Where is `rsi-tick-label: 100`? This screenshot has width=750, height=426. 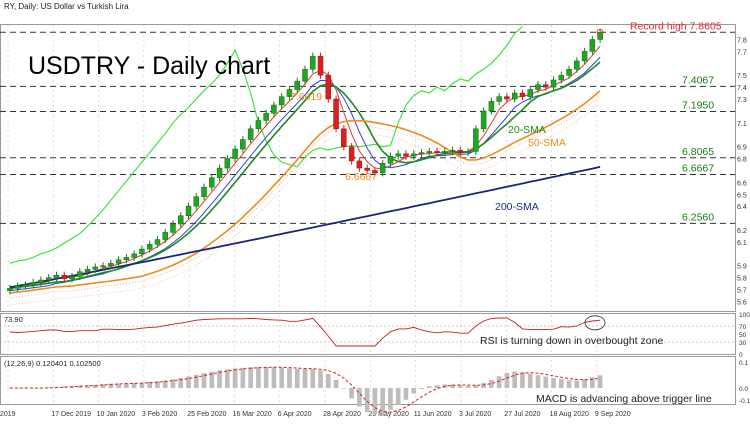
rsi-tick-label: 100 is located at coordinates (744, 315).